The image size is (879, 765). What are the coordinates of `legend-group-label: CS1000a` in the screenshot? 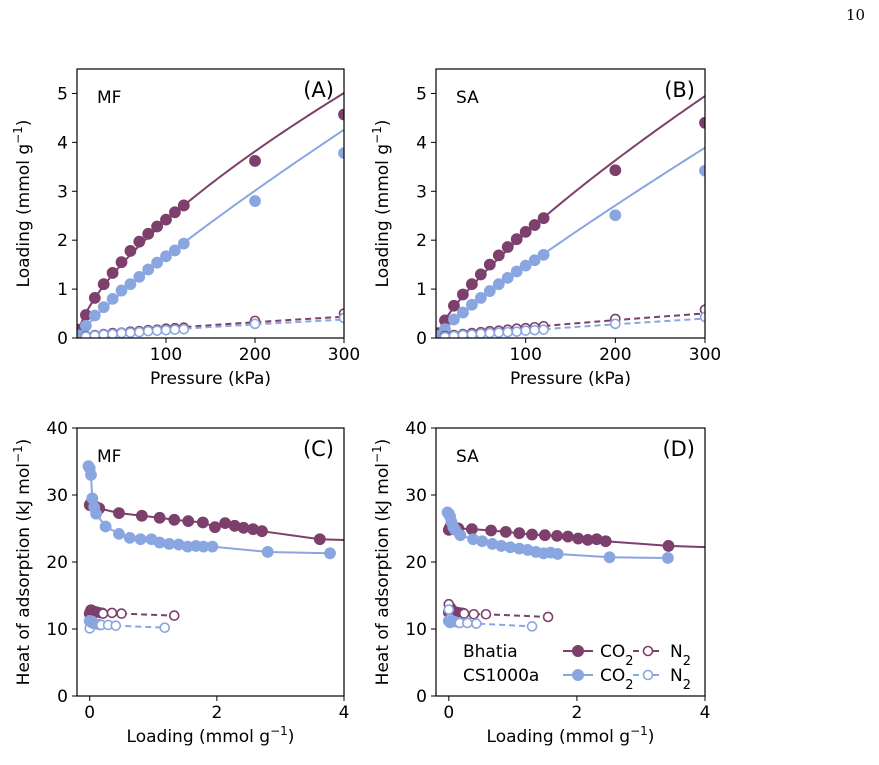 It's located at (501, 676).